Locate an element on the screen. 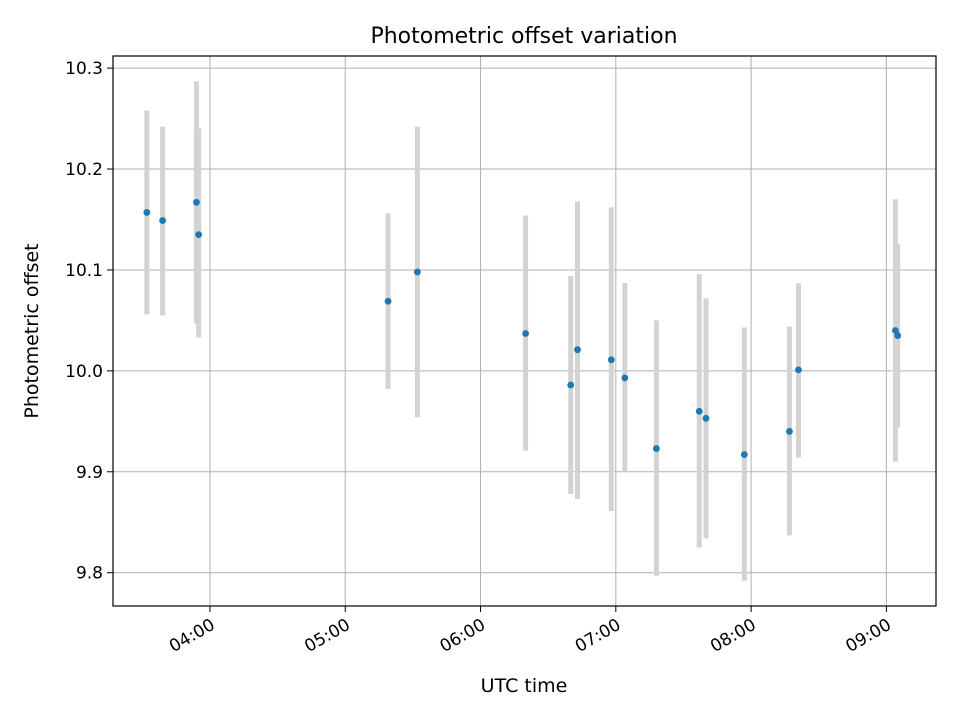 This screenshot has height=720, width=960. chart-title: Photometric offset variation is located at coordinates (523, 36).